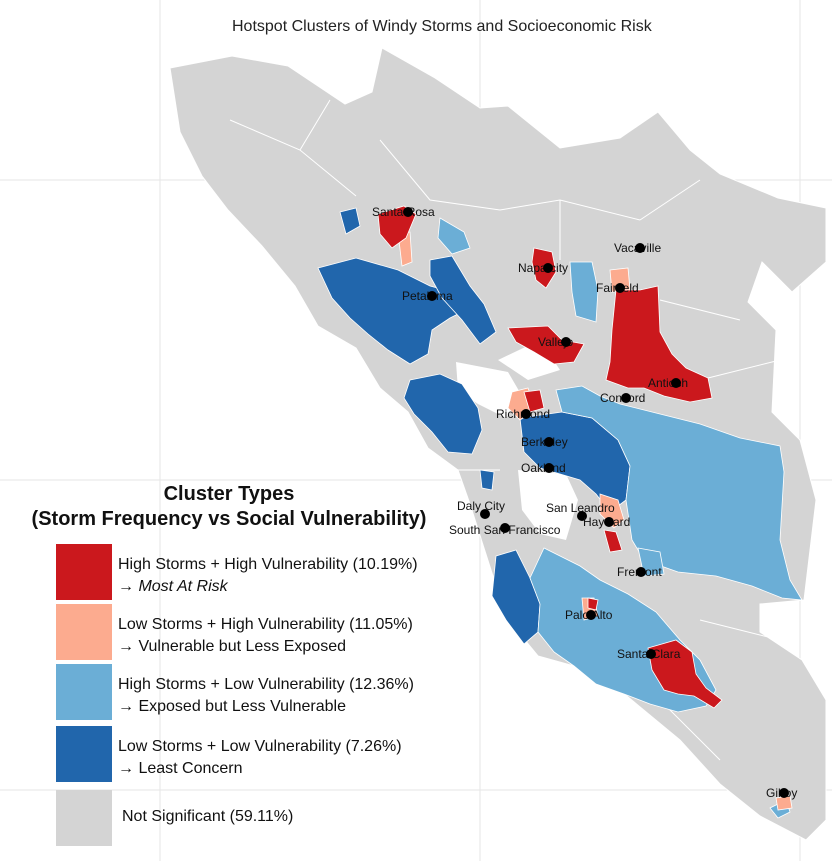  Describe the element at coordinates (668, 383) in the screenshot. I see `city-label: Antioch` at that location.